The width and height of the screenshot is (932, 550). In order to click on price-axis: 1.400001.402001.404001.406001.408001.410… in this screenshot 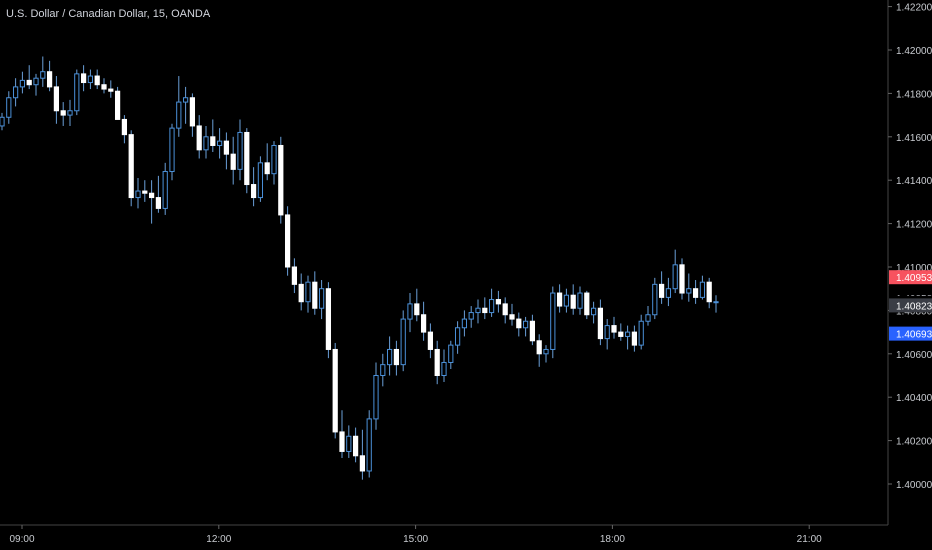, I will do `click(909, 262)`.